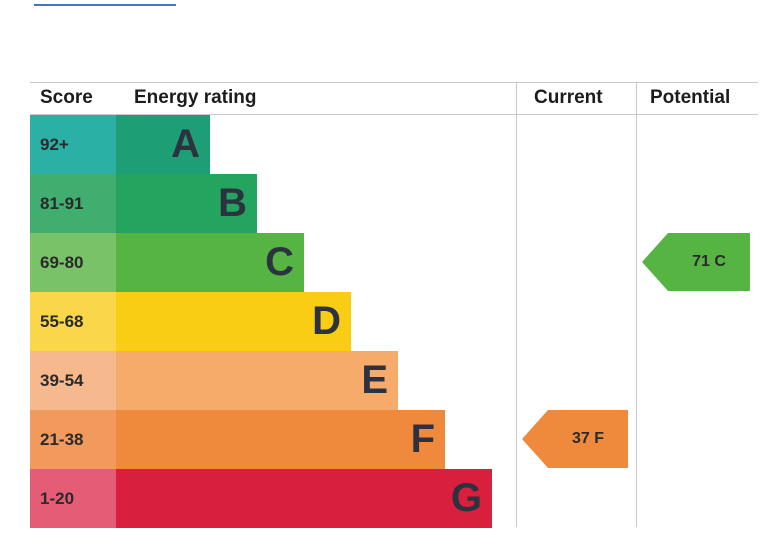 This screenshot has height=557, width=768. What do you see at coordinates (304, 498) in the screenshot?
I see `rating-bar-g` at bounding box center [304, 498].